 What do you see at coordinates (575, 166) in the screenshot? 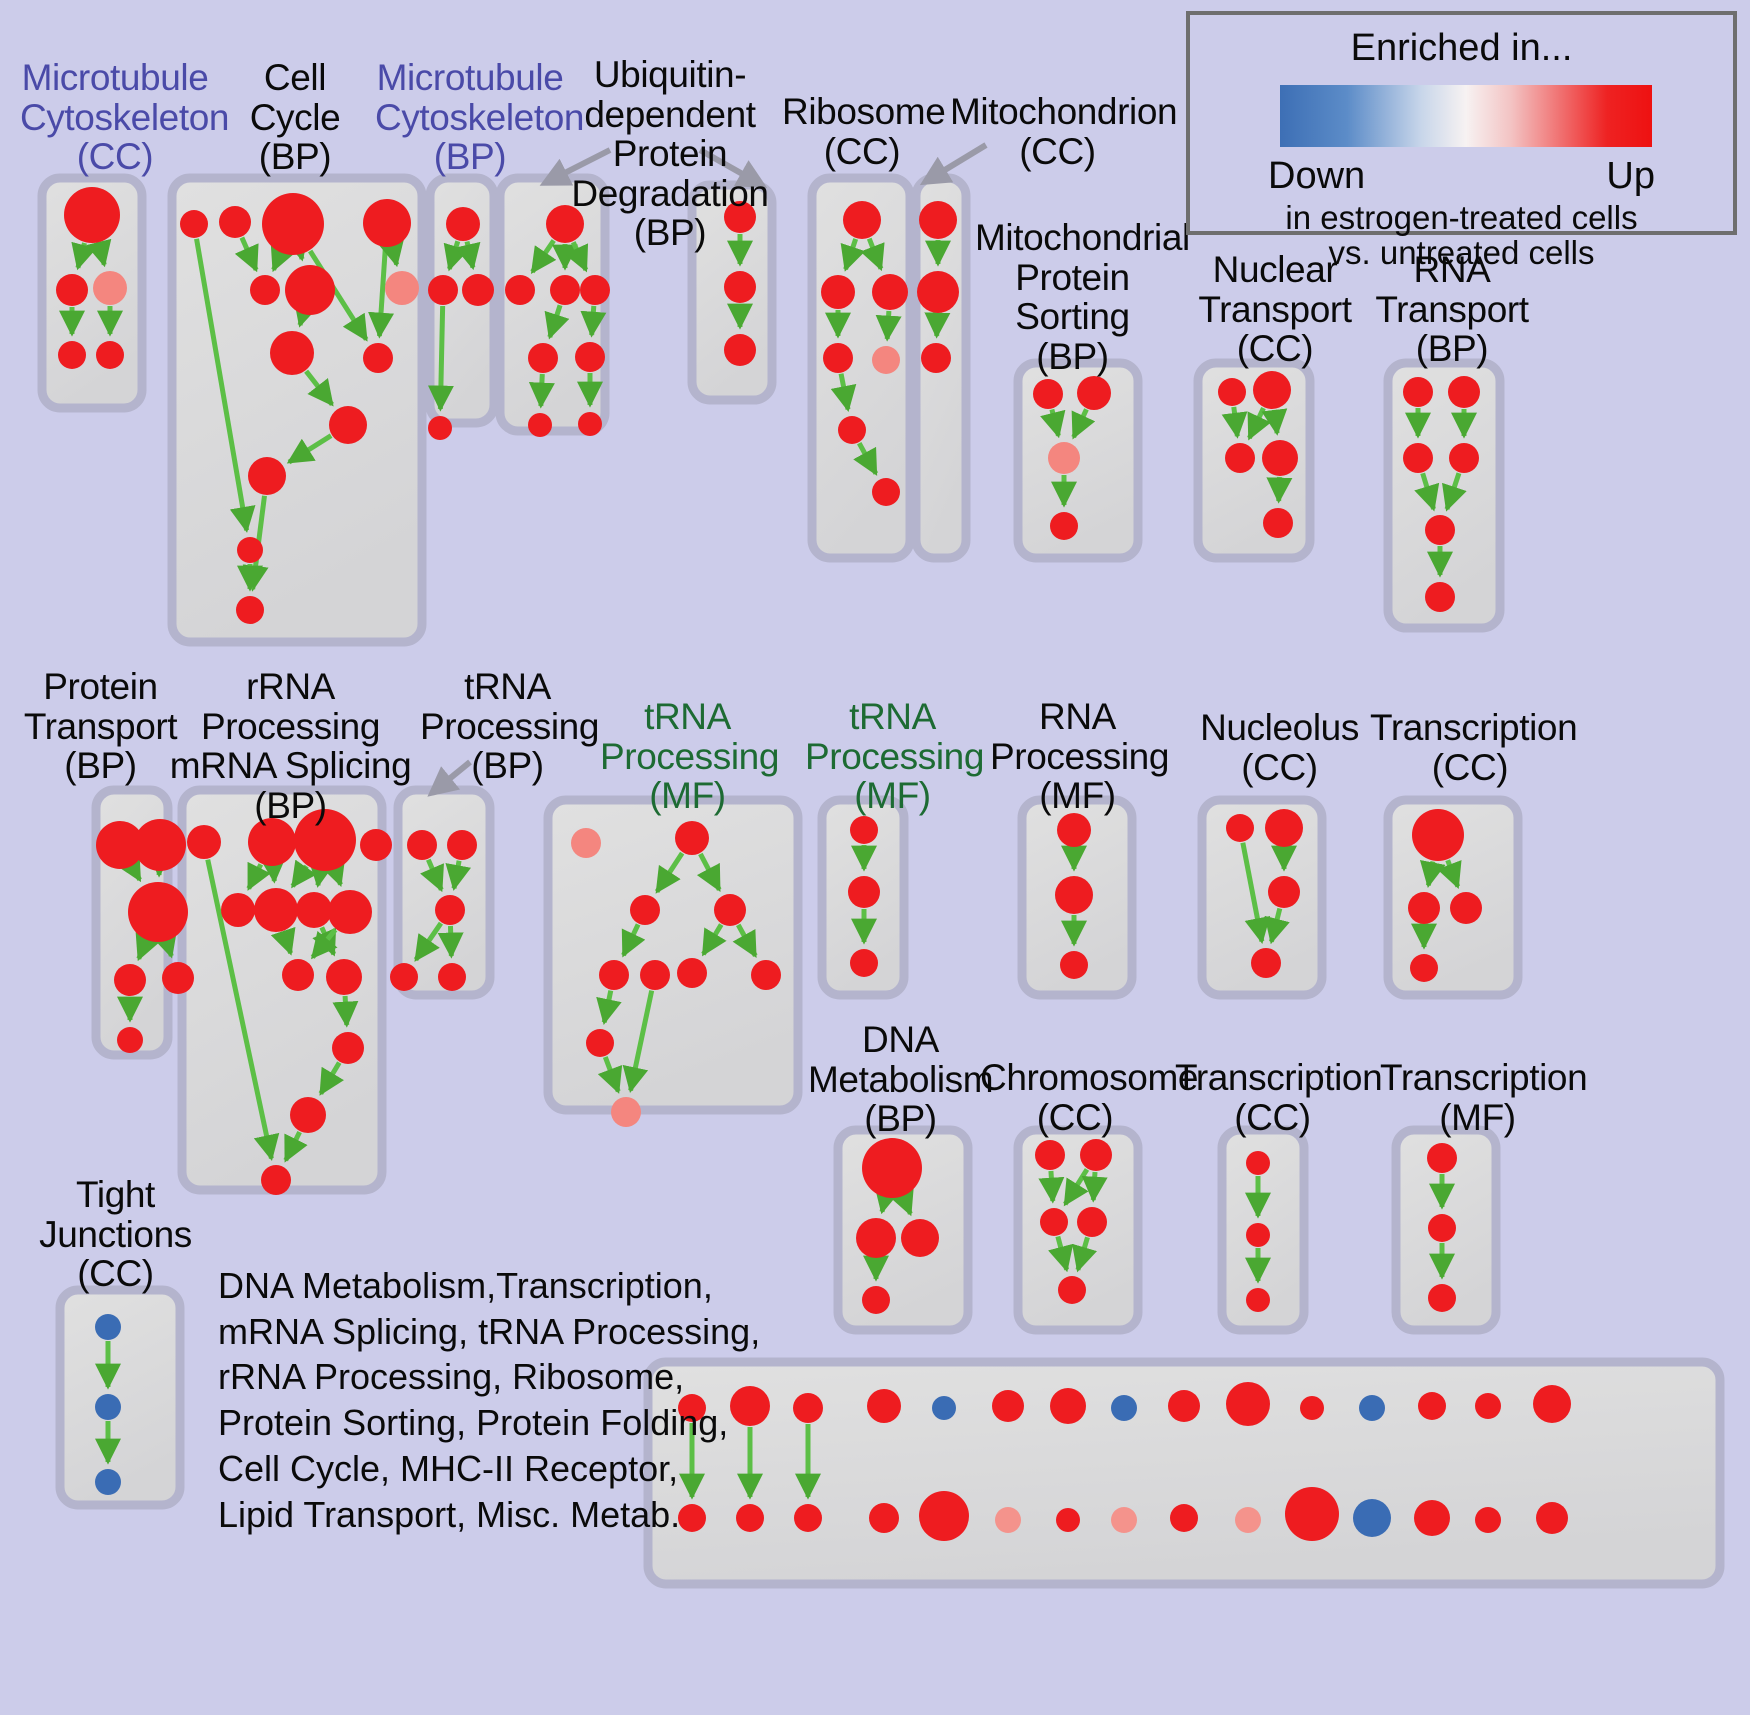
I see `arrow-to-microtubule-bp-icon` at bounding box center [575, 166].